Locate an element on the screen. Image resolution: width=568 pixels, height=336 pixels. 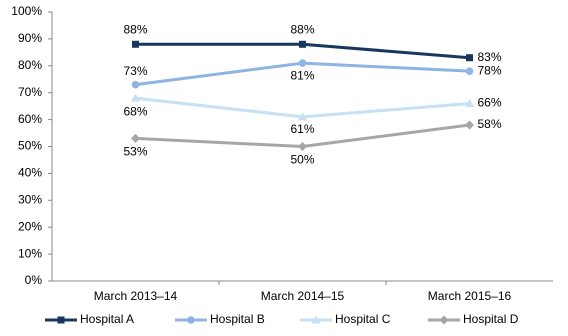
data-label: 61% is located at coordinates (302, 129).